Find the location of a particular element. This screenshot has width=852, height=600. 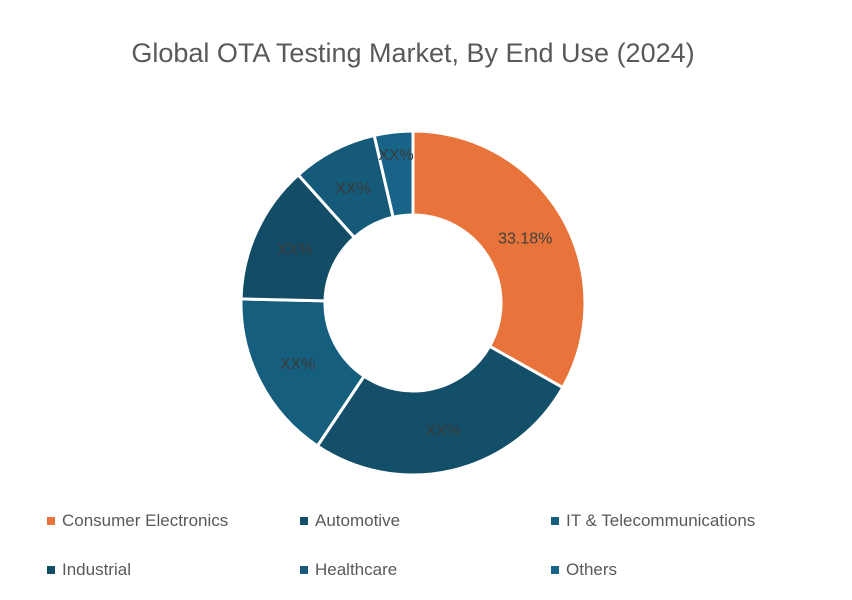

legend-item: Healthcare is located at coordinates (348, 570).